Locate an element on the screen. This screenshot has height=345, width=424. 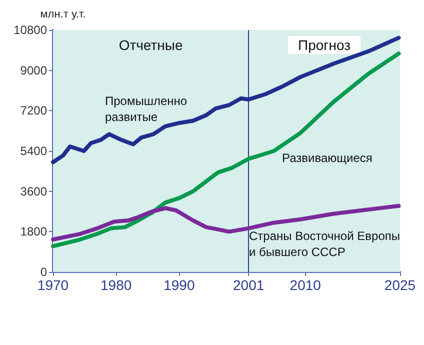
band-label: Прогноз is located at coordinates (324, 45).